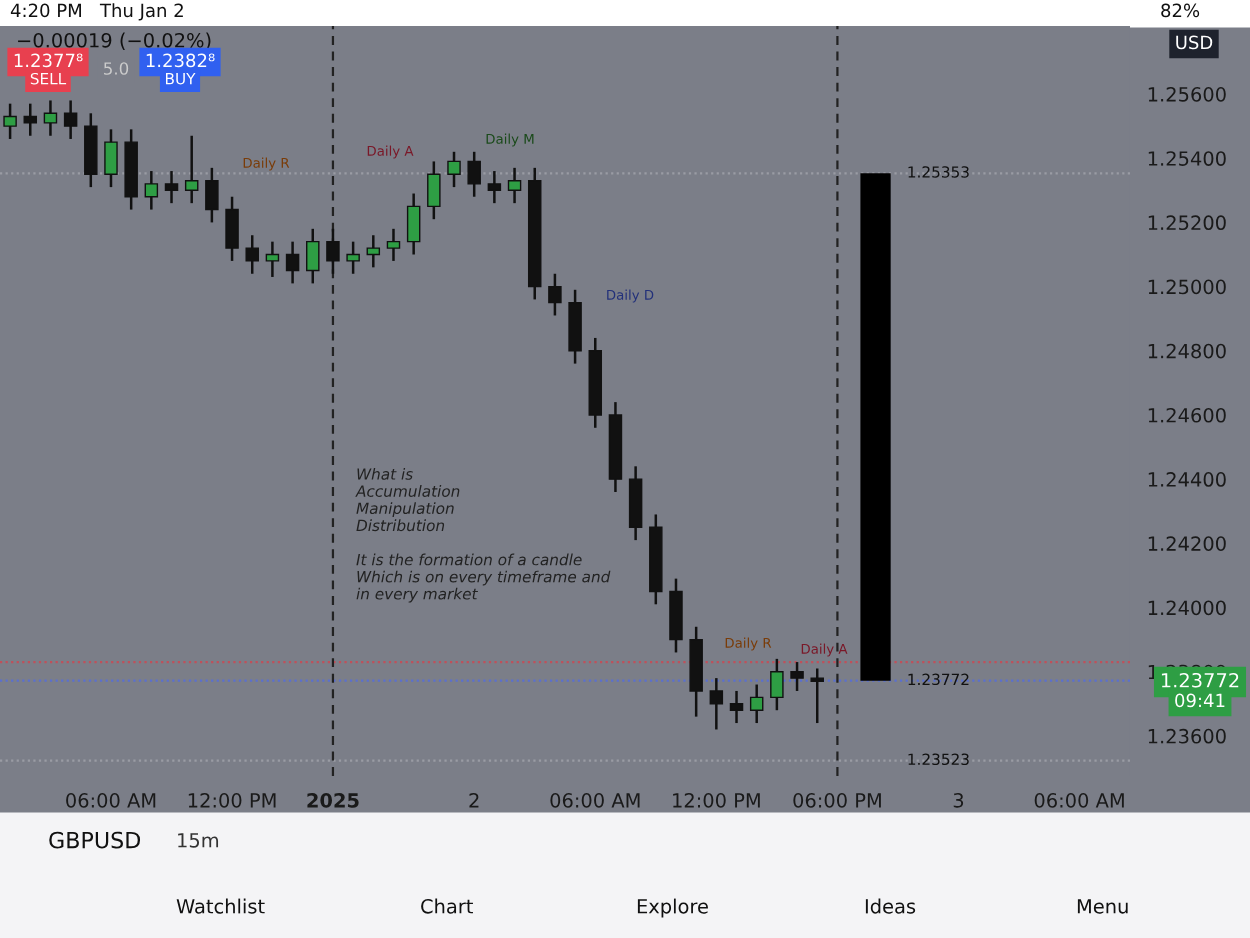 The image size is (1250, 938). Describe the element at coordinates (1187, 415) in the screenshot. I see `y-tick-label: 1.24600` at that location.